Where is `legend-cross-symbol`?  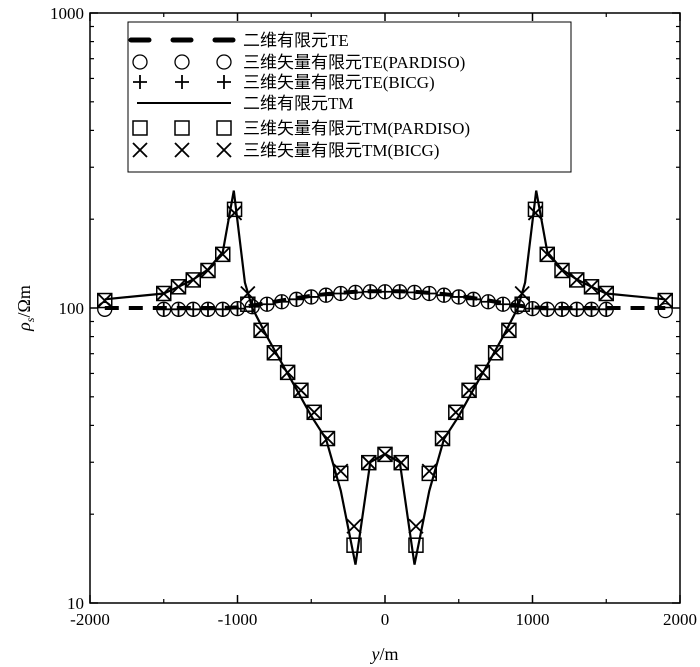
legend-cross-symbol is located at coordinates (224, 150).